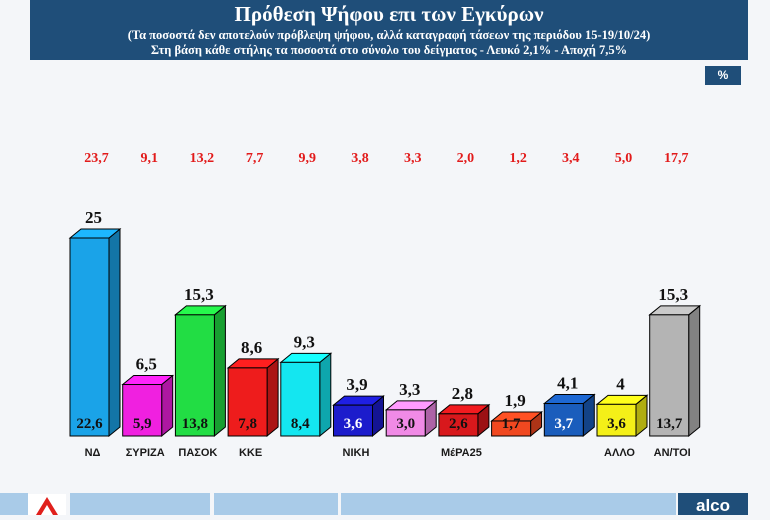 This screenshot has height=520, width=770. What do you see at coordinates (672, 453) in the screenshot?
I see `category-label: ΑΝ/ΤΟΙ` at bounding box center [672, 453].